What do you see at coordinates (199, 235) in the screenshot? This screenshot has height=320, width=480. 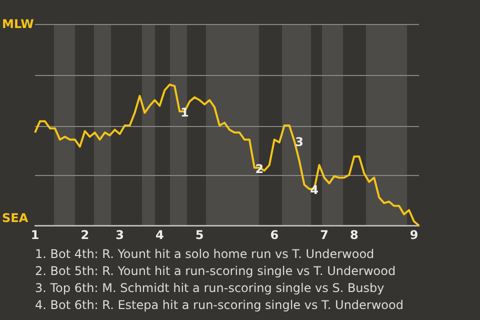 I see `x-tick-label: 5` at bounding box center [199, 235].